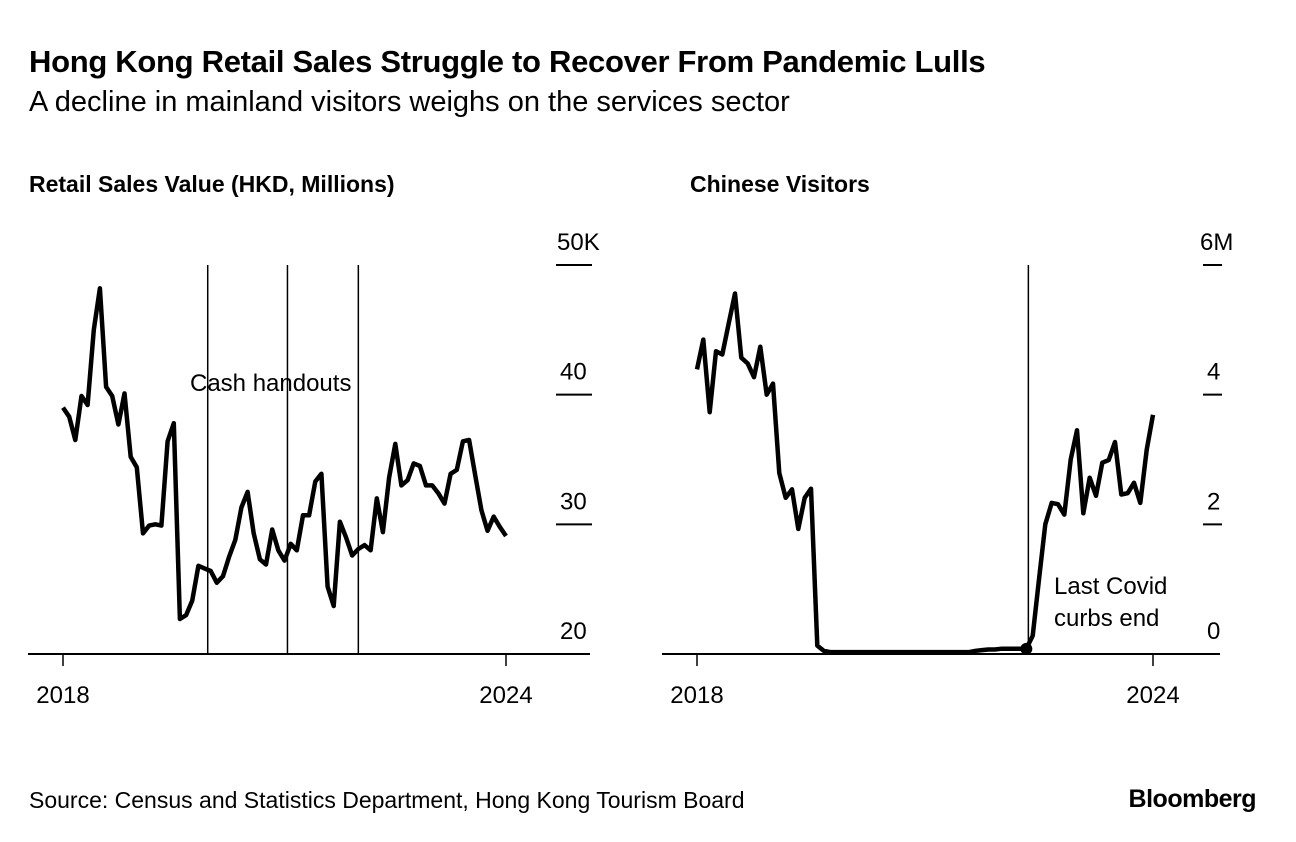 Image resolution: width=1296 pixels, height=842 pixels. Describe the element at coordinates (1213, 372) in the screenshot. I see `y-tick-label: 4` at that location.